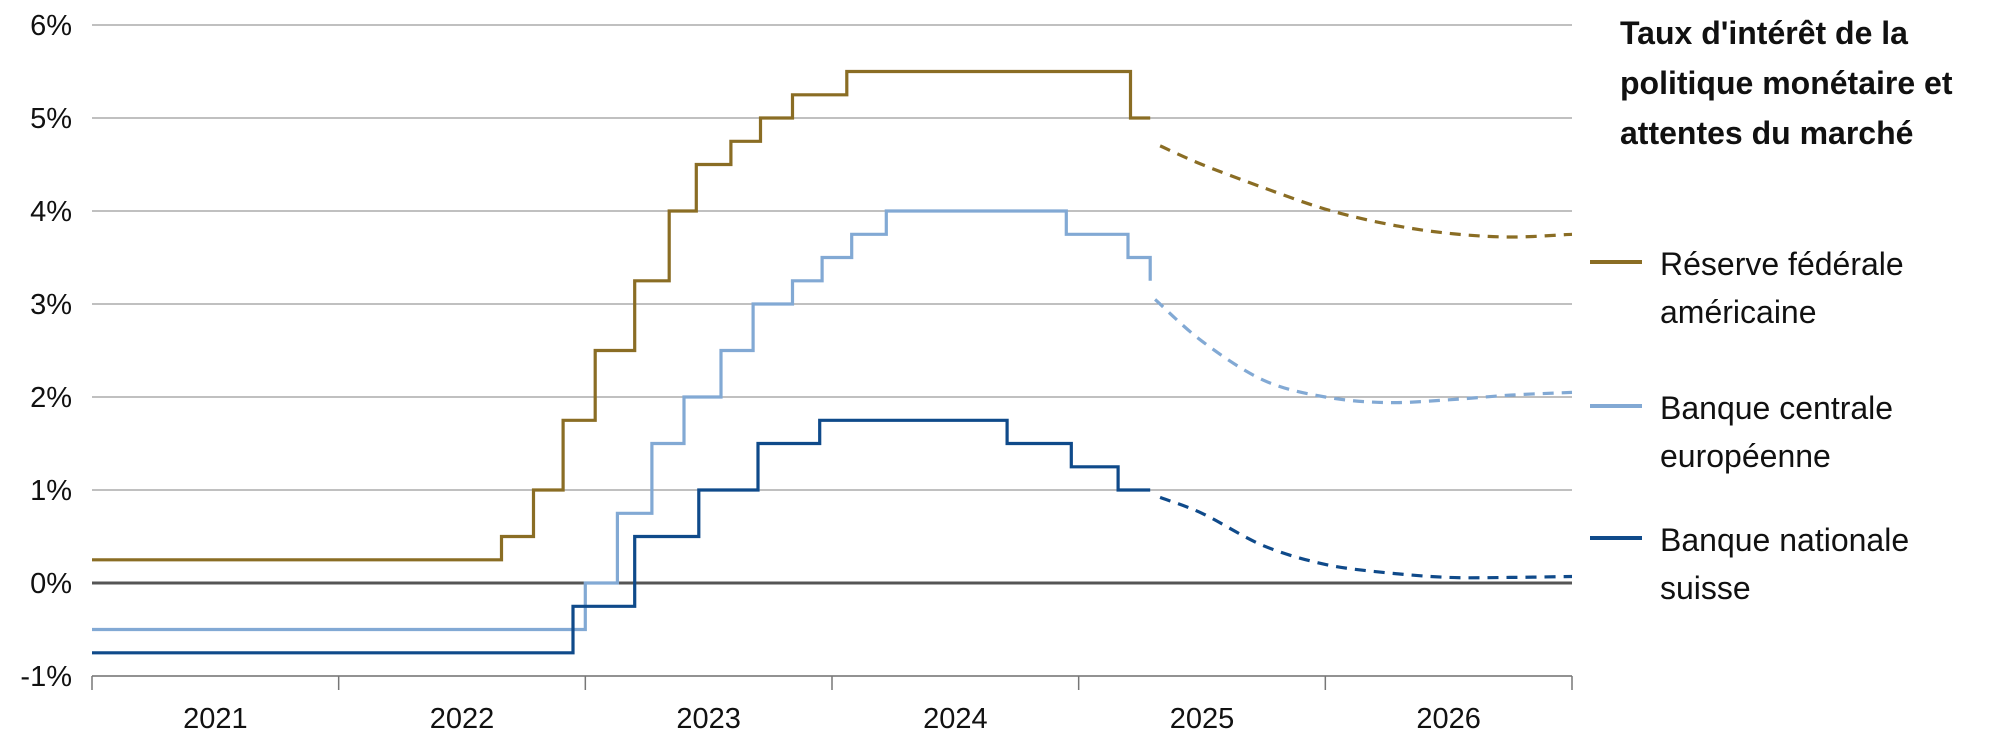 The height and width of the screenshot is (753, 2000). I want to click on series-line-5-expectation, so click(1366, 537).